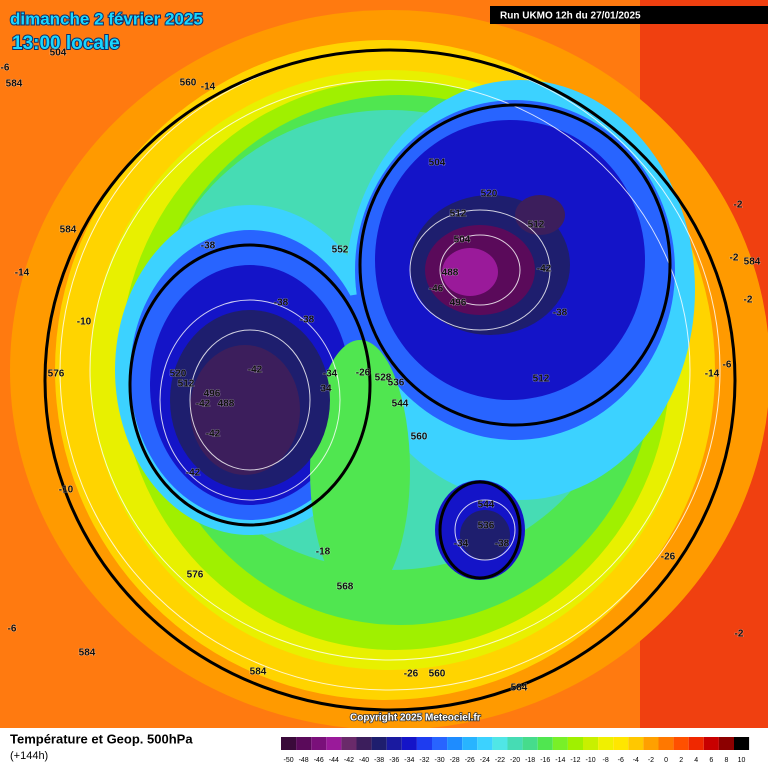 The height and width of the screenshot is (768, 768). I want to click on scale-label: -40, so click(364, 760).